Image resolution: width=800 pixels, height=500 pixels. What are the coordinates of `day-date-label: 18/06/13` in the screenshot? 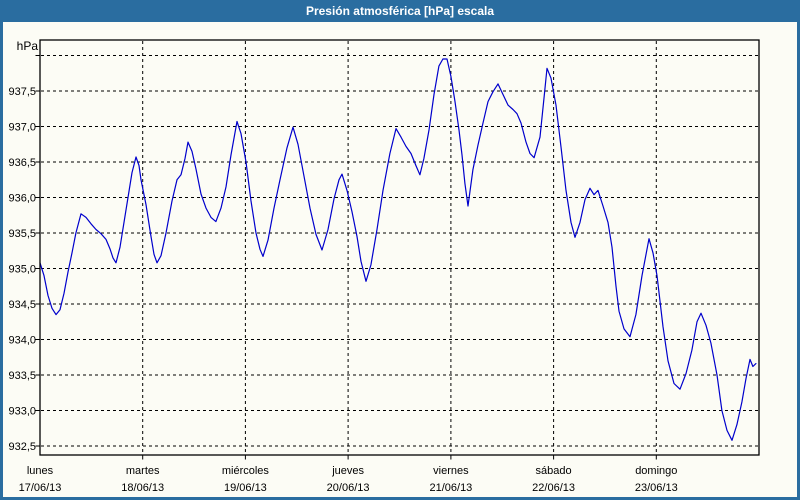 It's located at (142, 488).